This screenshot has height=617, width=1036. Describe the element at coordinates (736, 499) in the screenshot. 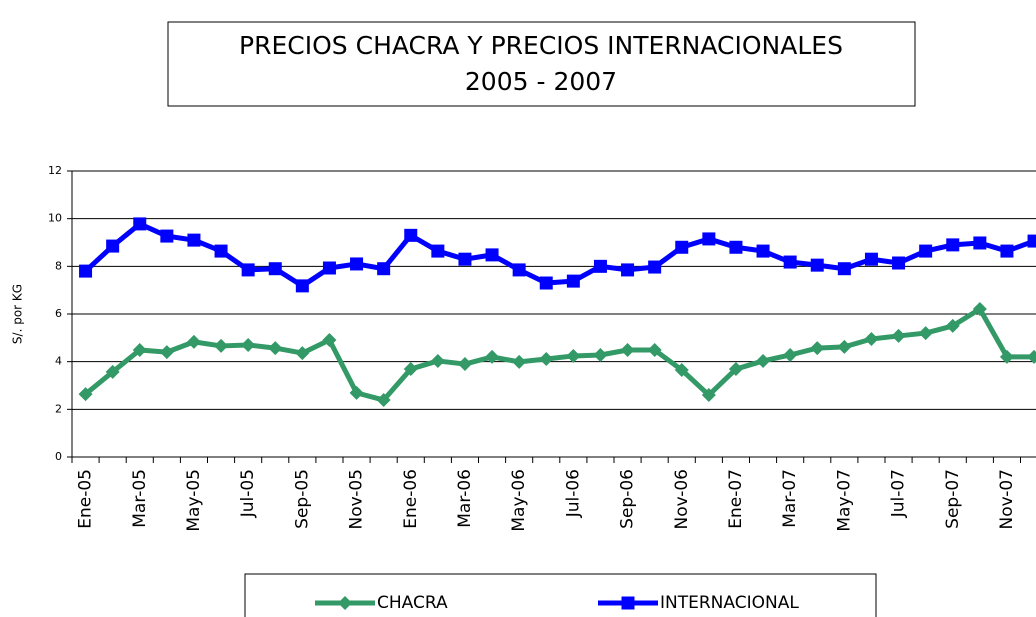

I see `x-tick-label: Ene-07` at that location.